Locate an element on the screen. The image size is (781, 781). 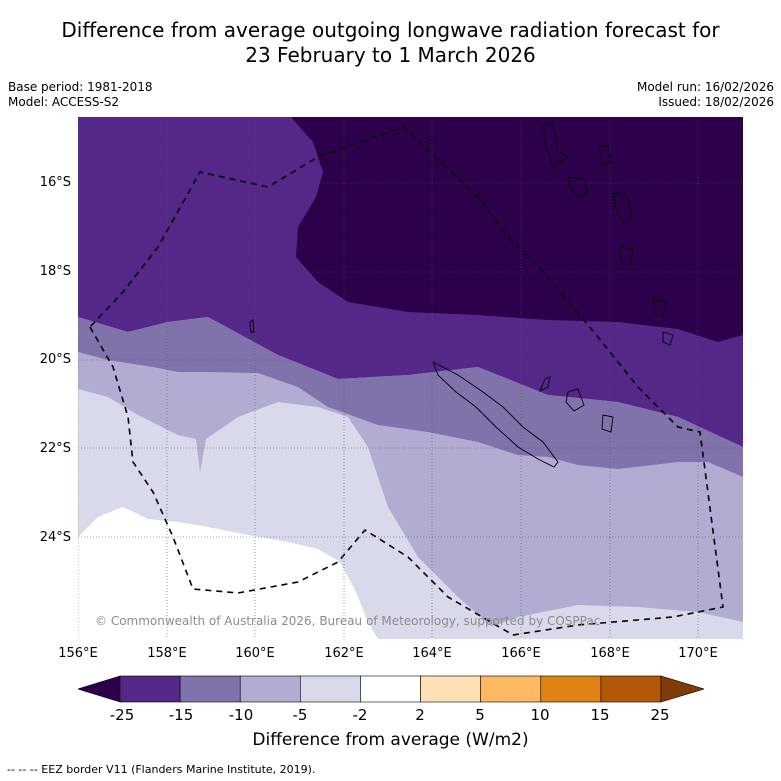
colorbar-tick: 10 is located at coordinates (540, 715).